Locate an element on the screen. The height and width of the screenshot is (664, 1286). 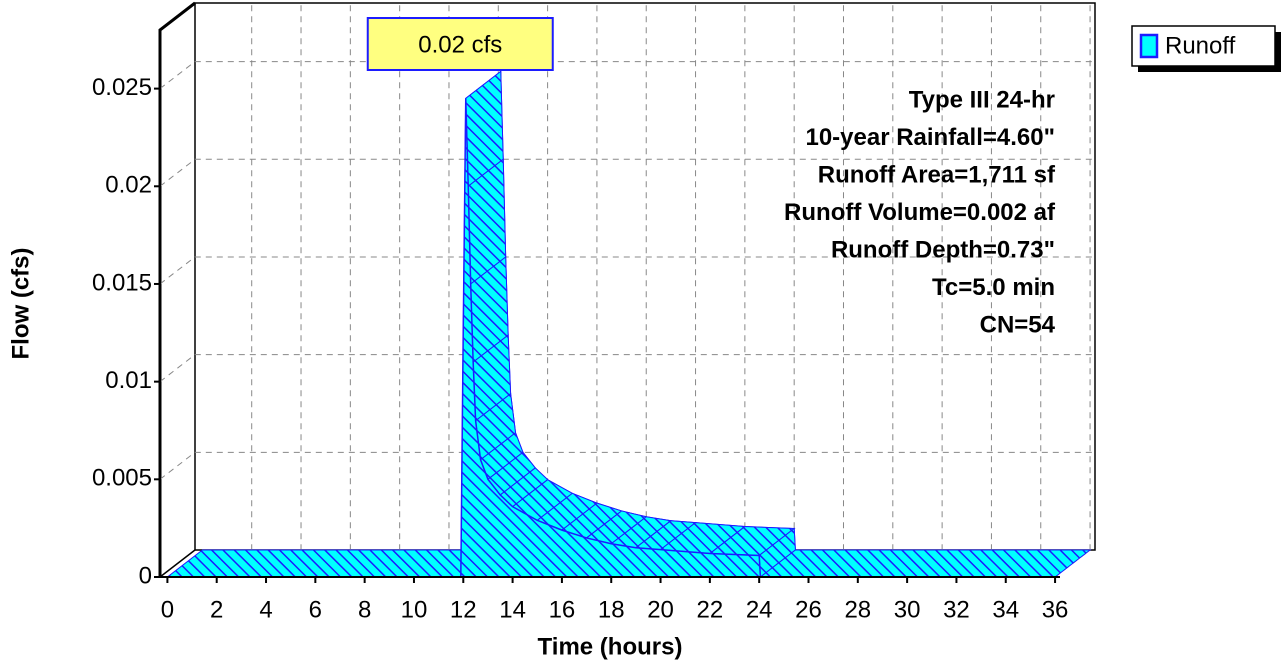
x-tick-label: 6 is located at coordinates (315, 609).